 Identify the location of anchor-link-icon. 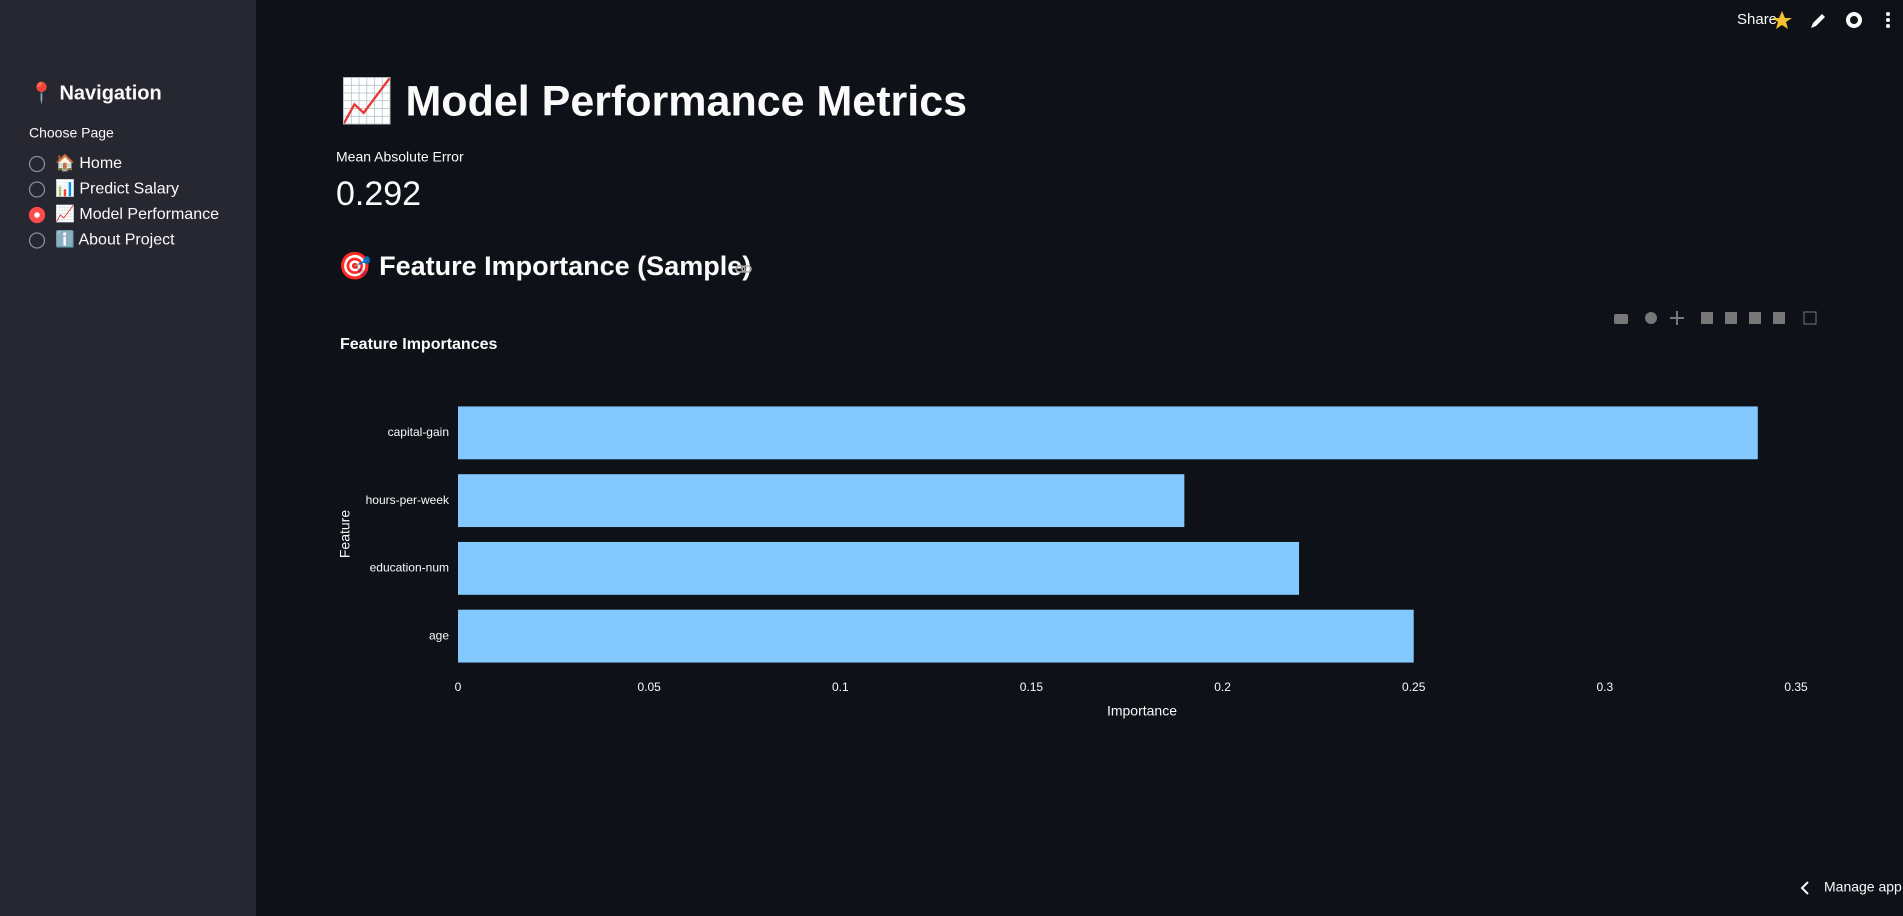
(743, 269).